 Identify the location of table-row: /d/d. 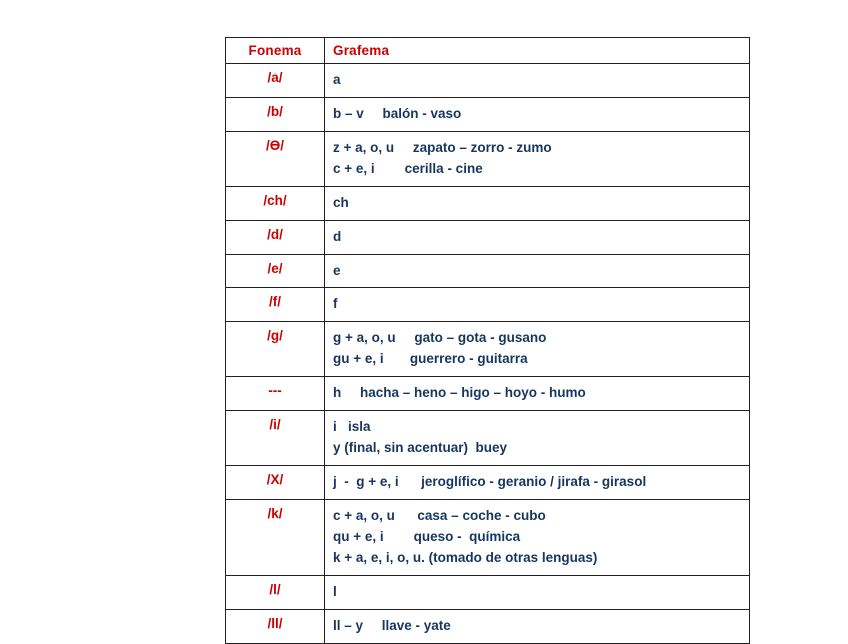
(487, 237).